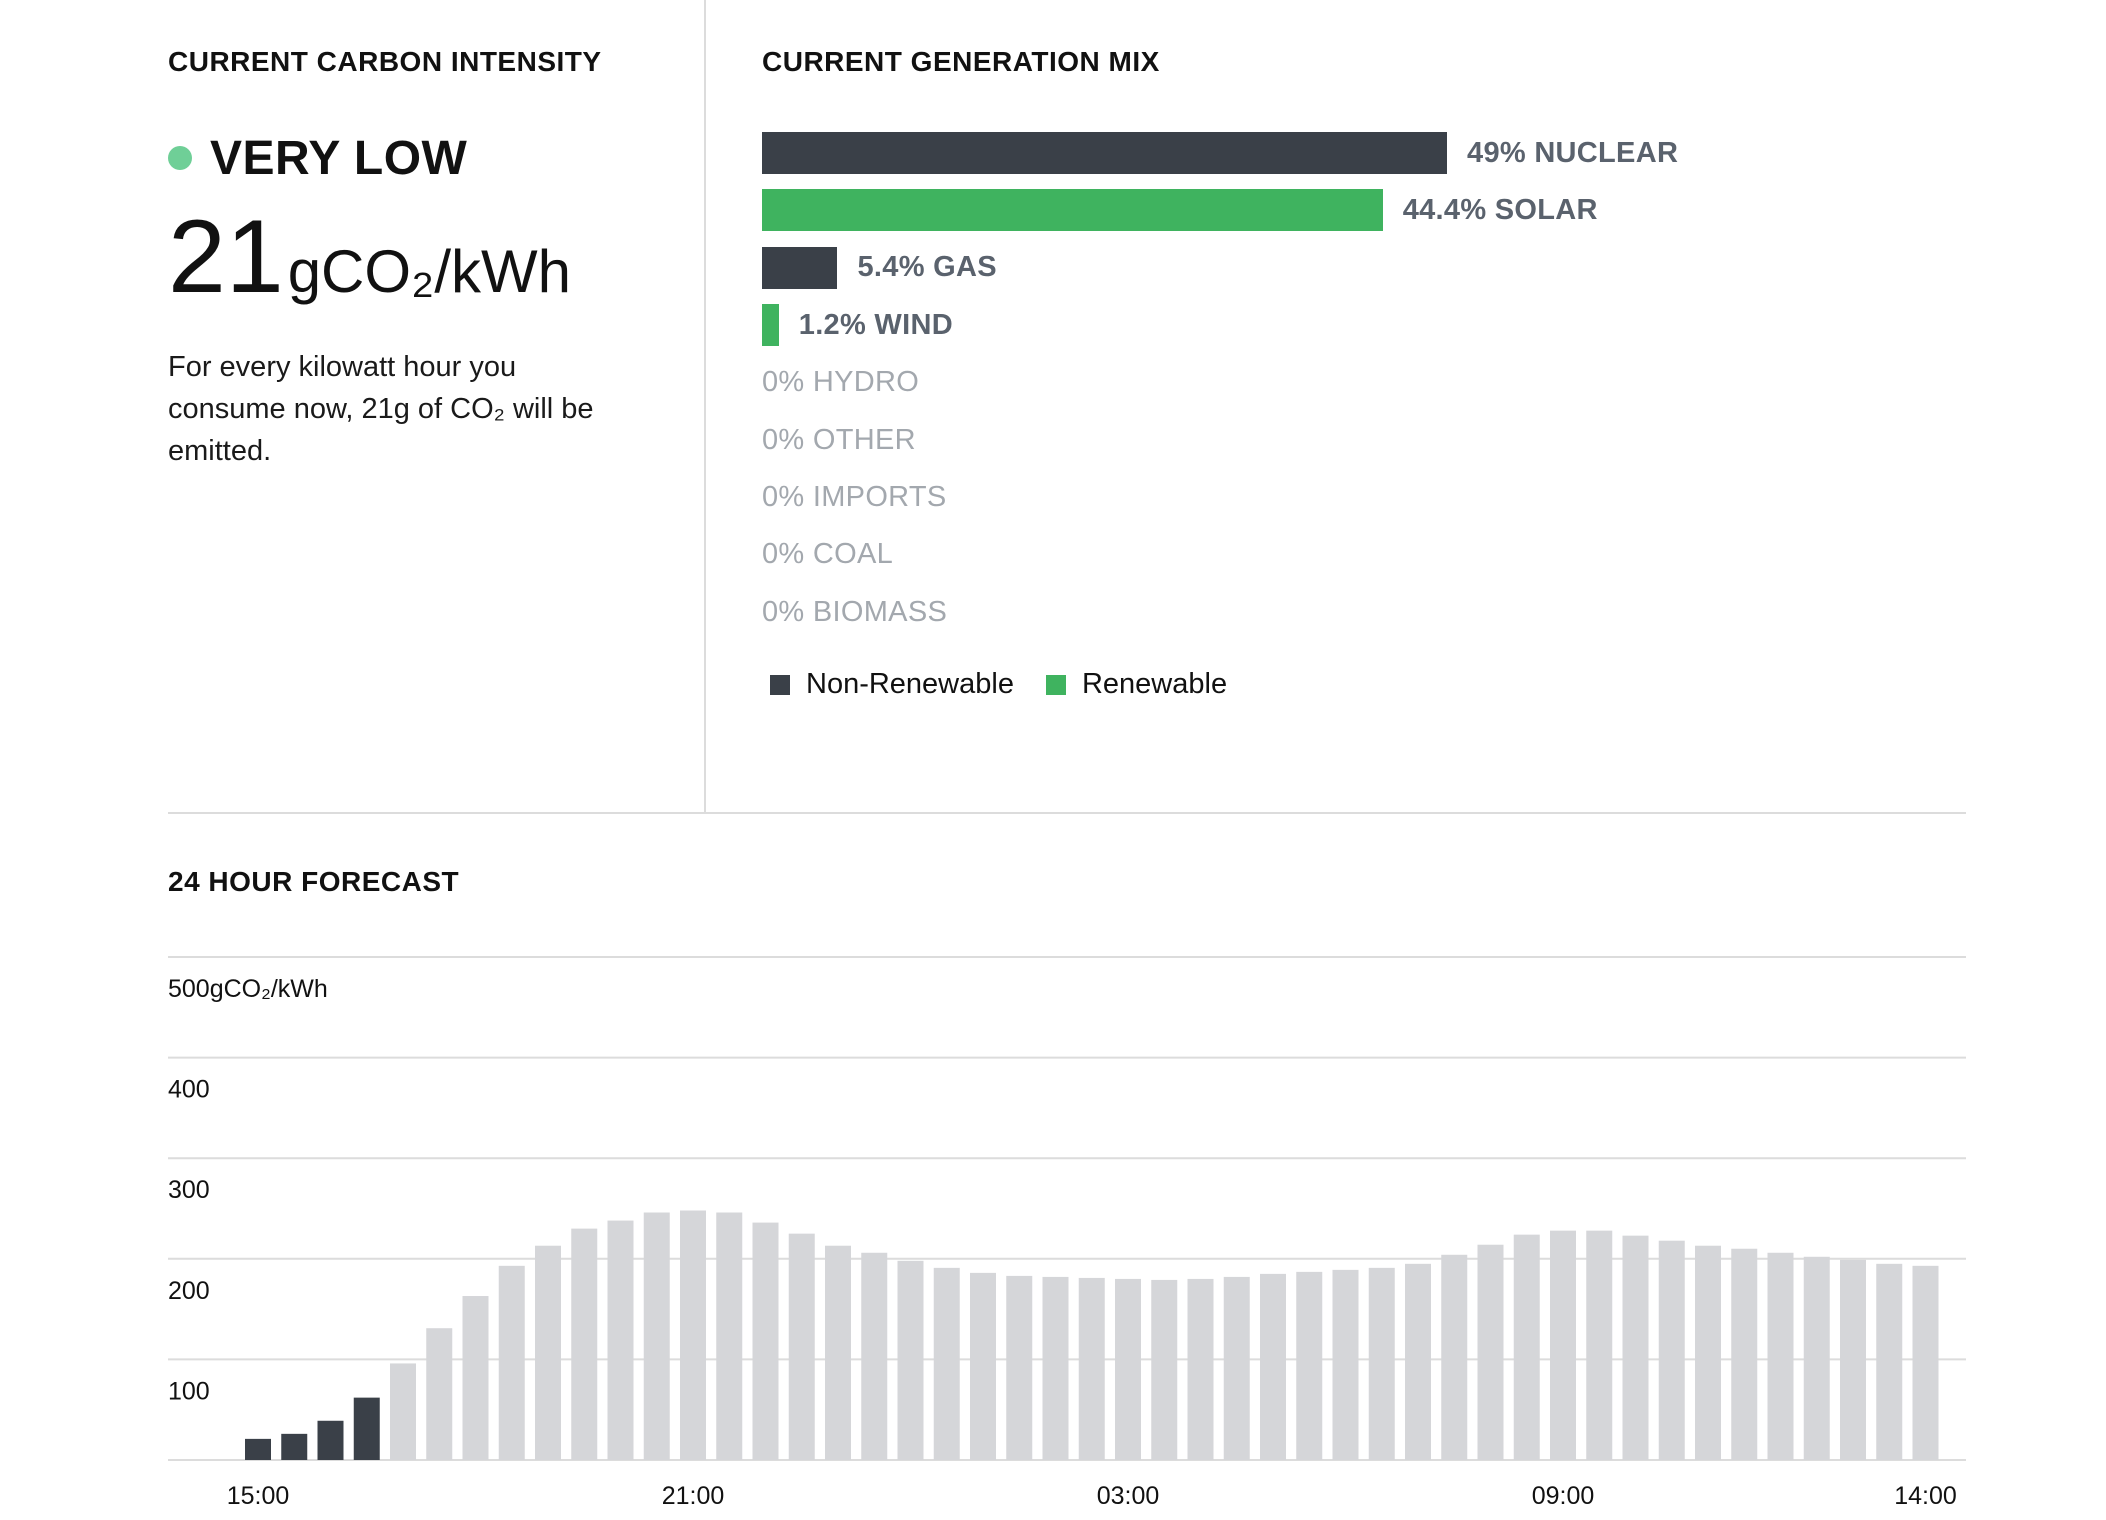 The height and width of the screenshot is (1520, 2106). I want to click on legend-swatch-renewable, so click(1055, 684).